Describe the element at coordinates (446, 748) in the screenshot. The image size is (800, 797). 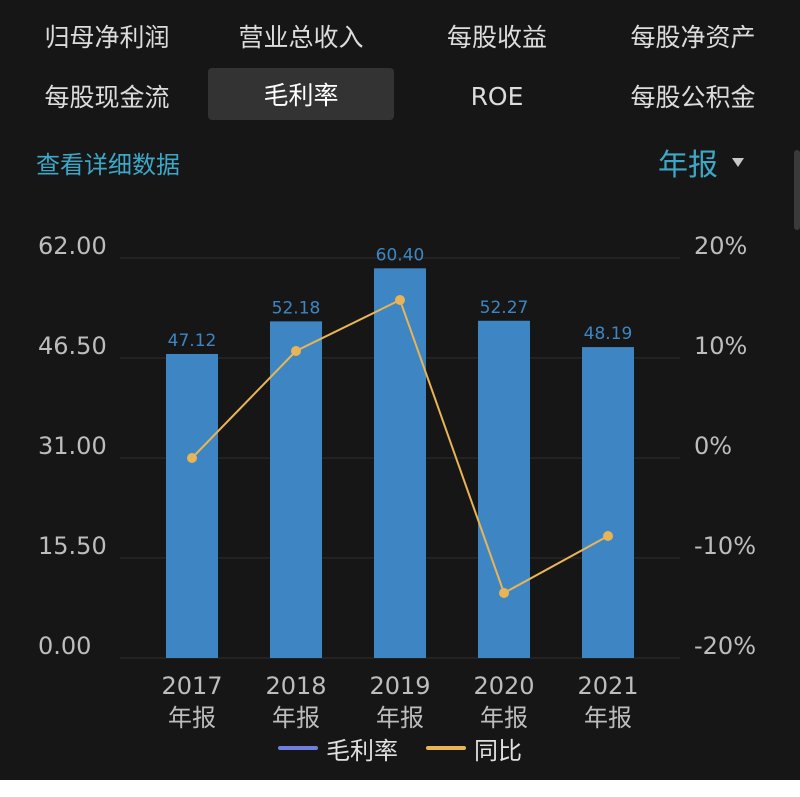
I see `legend-swatch-line` at that location.